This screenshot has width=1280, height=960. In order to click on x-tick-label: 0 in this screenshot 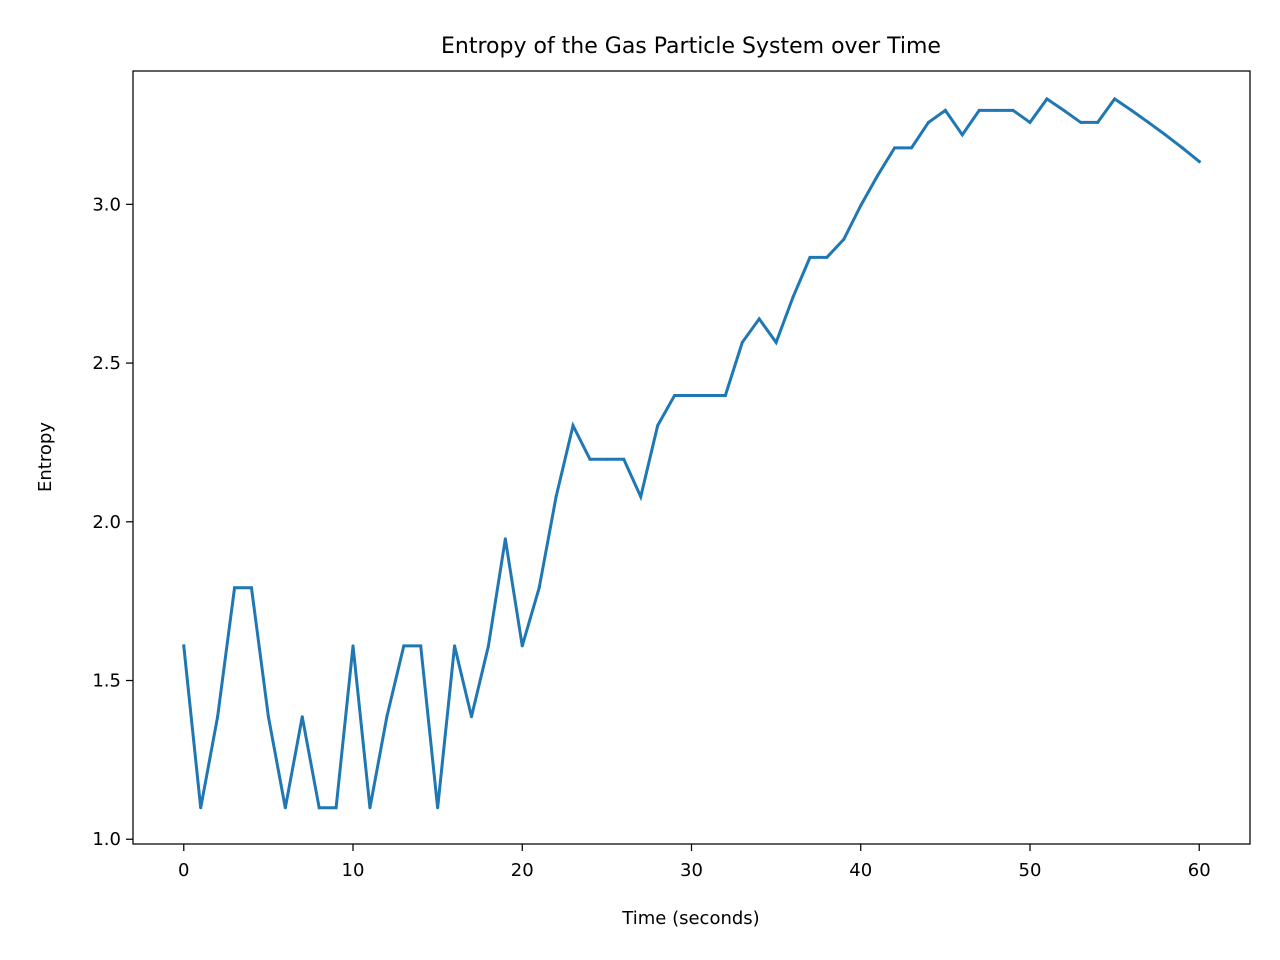, I will do `click(183, 870)`.